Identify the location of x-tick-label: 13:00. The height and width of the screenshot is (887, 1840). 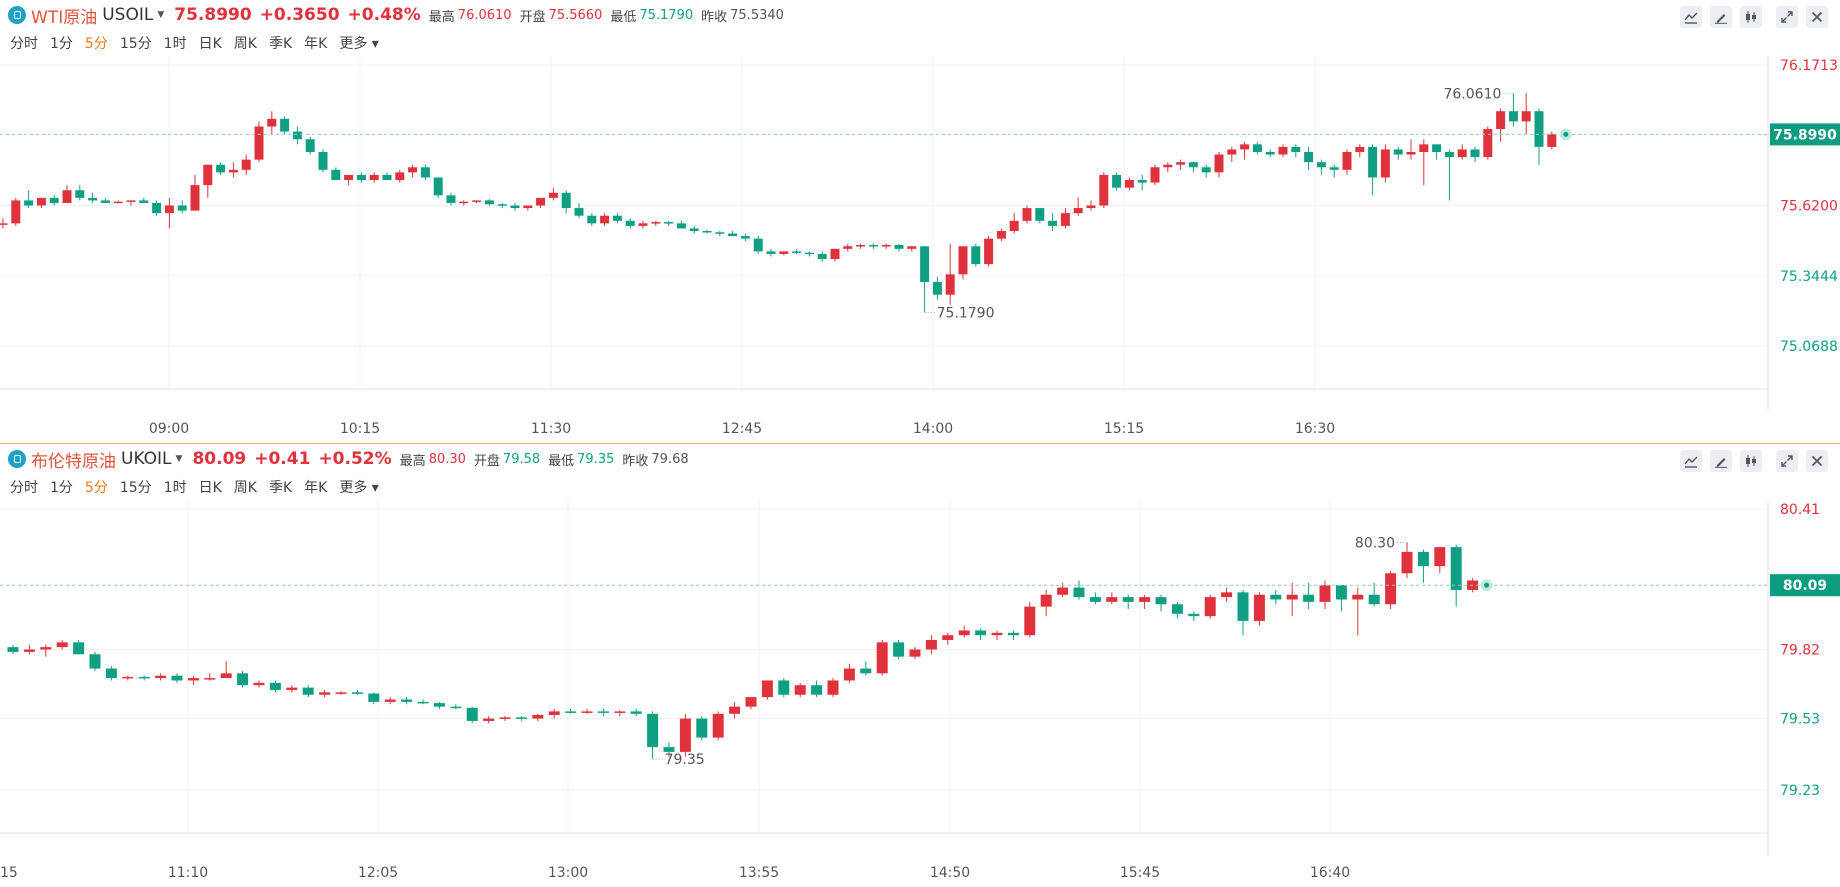
(568, 873).